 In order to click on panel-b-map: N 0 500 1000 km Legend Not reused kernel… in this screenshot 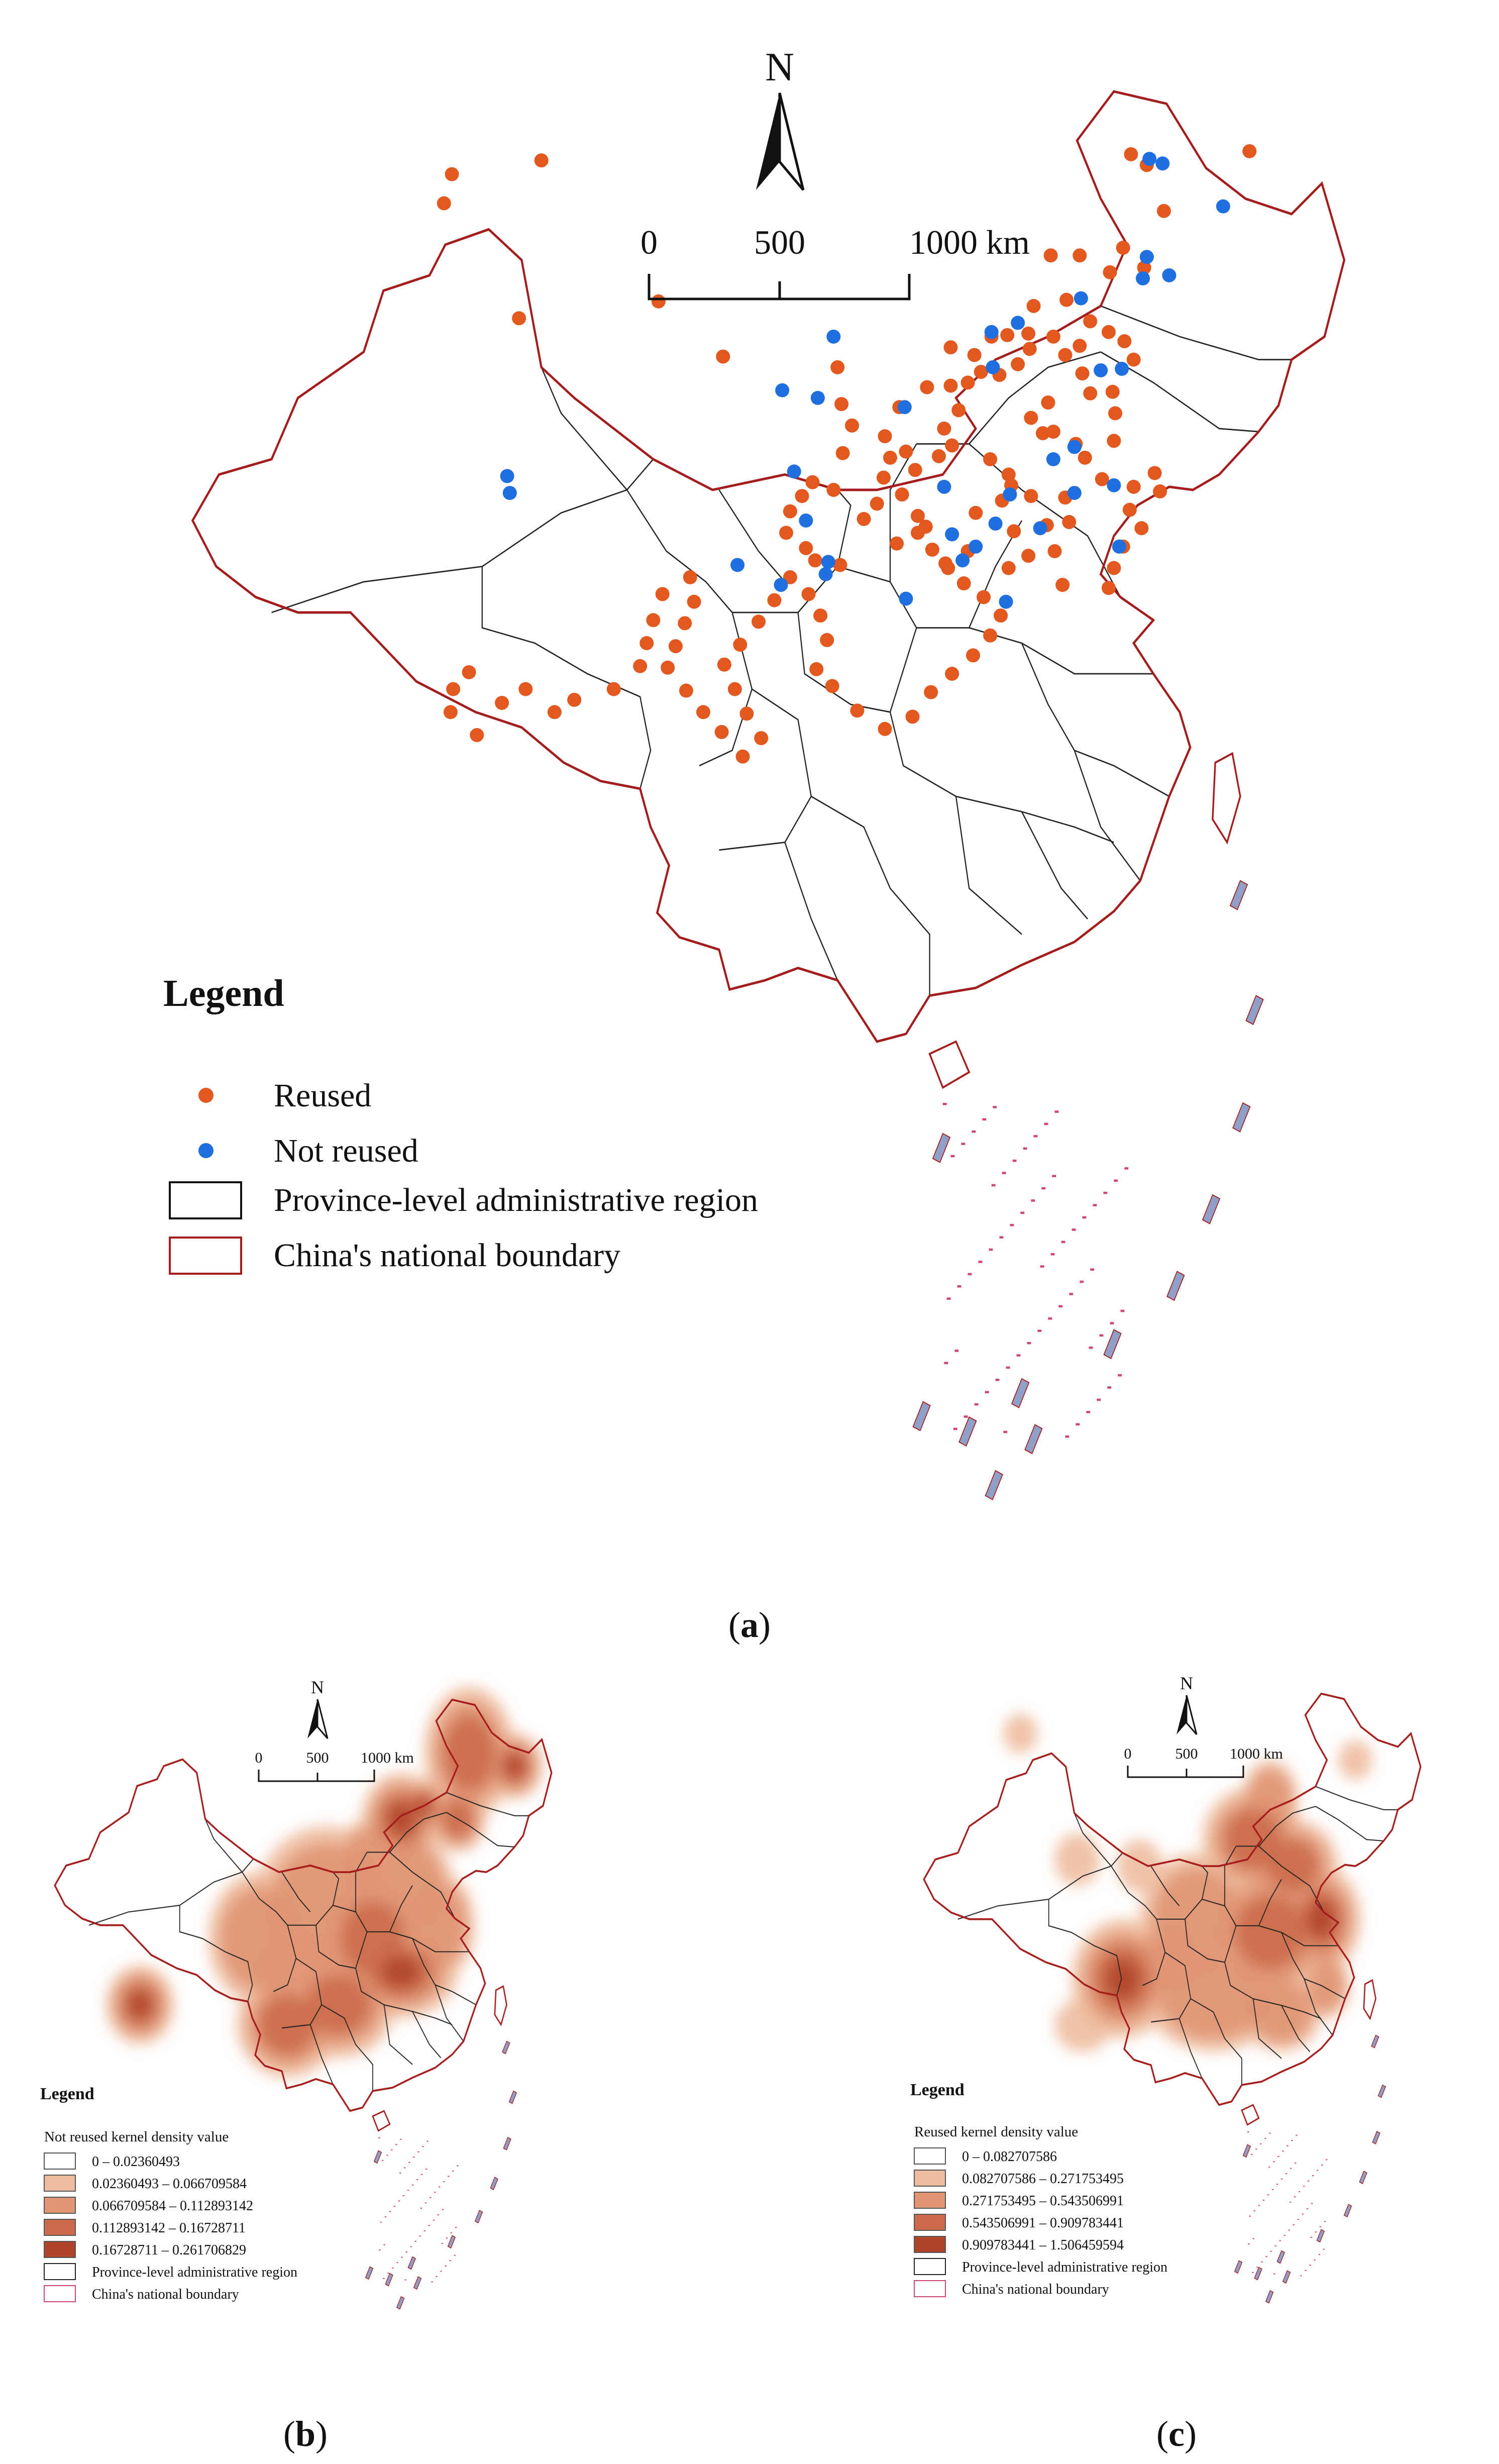, I will do `click(296, 2065)`.